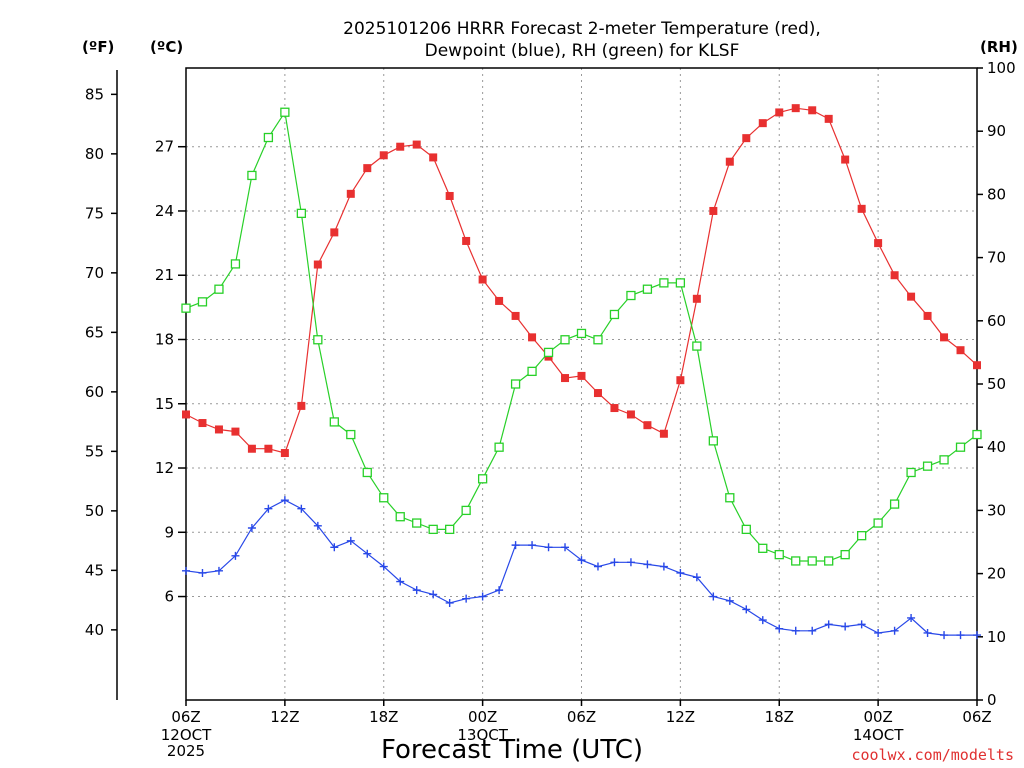  Describe the element at coordinates (94, 630) in the screenshot. I see `fahrenheit-tick-label: 40` at that location.